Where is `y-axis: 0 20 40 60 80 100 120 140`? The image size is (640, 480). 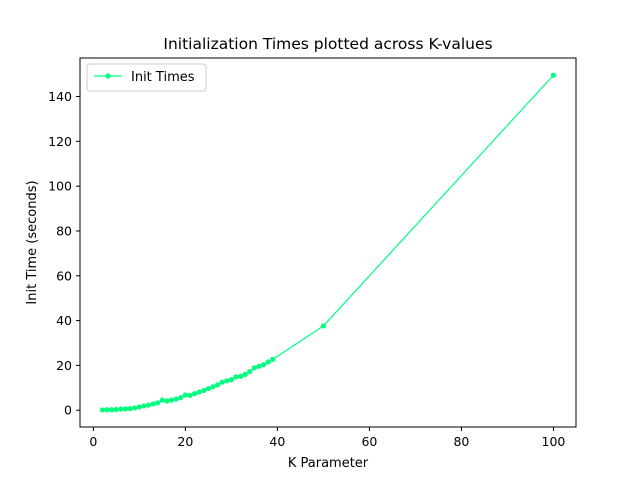
y-axis: 0 20 40 60 80 100 120 140 is located at coordinates (64, 253).